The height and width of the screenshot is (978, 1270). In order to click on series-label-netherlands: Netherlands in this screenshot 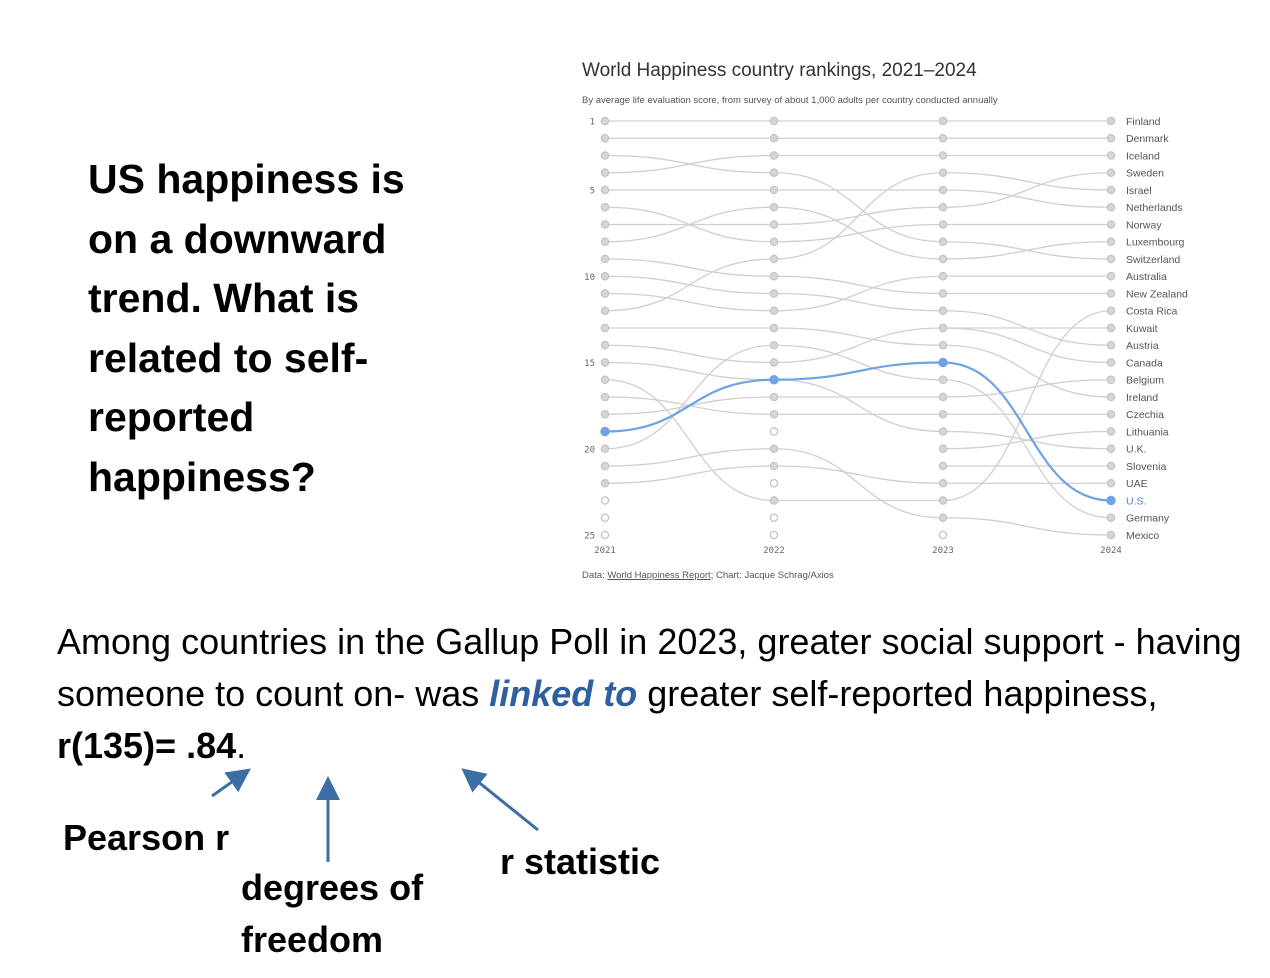, I will do `click(1154, 208)`.